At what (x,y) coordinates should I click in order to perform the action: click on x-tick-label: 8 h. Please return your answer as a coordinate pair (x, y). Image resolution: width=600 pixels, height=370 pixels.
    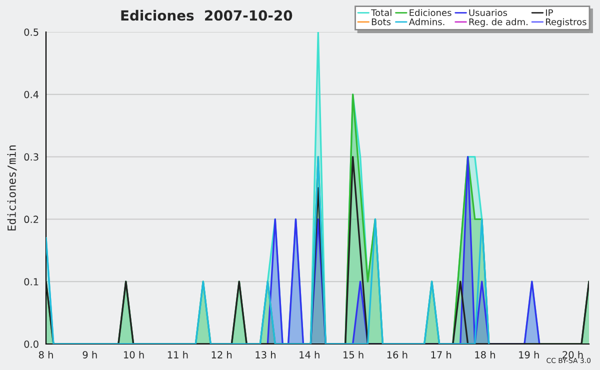
    Looking at the image, I should click on (45, 354).